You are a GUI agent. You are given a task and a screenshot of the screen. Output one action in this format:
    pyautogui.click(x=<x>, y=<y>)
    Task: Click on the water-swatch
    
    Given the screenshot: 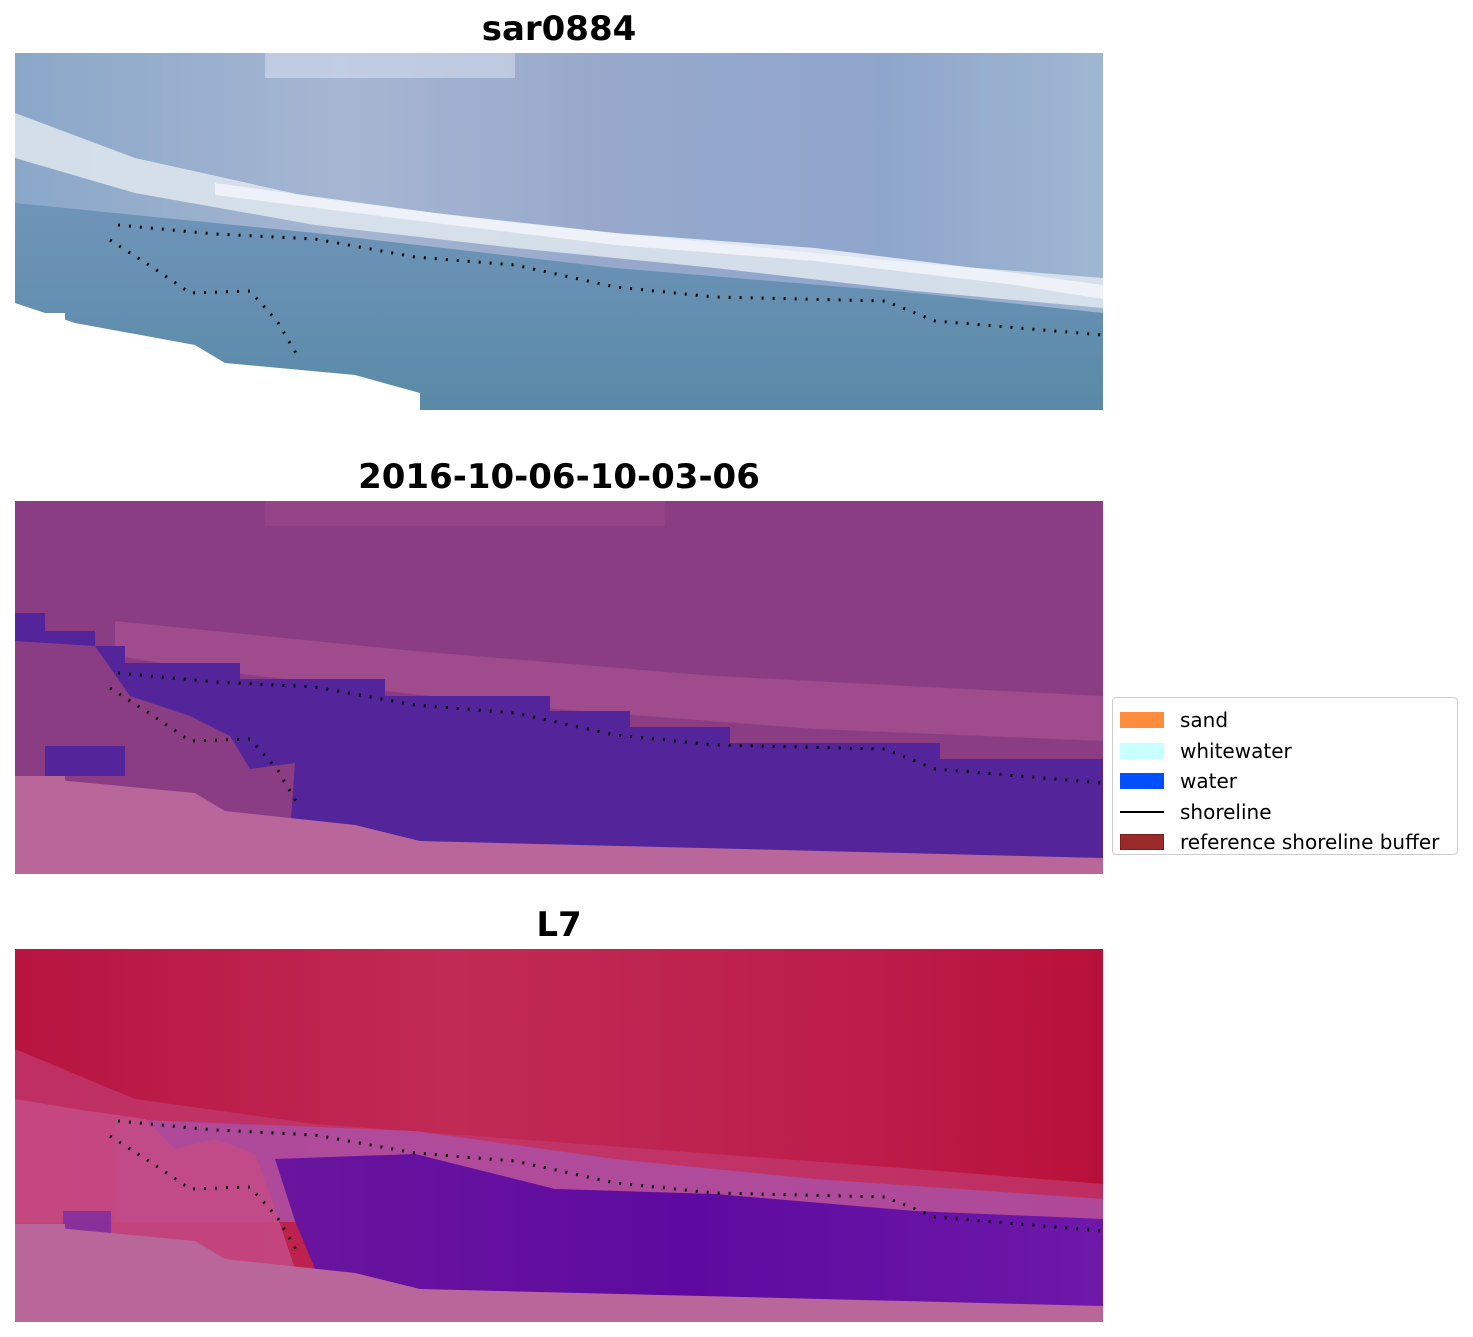 What is the action you would take?
    pyautogui.click(x=1142, y=781)
    